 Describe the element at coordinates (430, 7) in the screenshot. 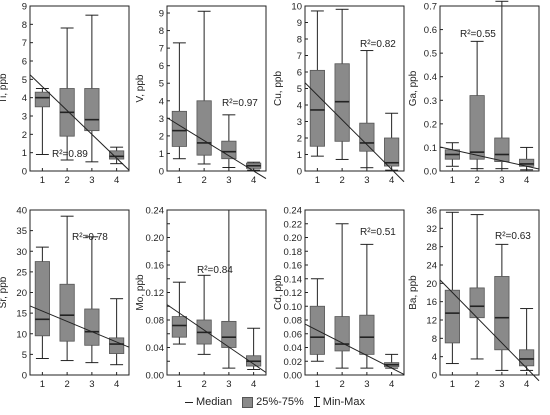

I see `y-tick-label: 0.7` at that location.